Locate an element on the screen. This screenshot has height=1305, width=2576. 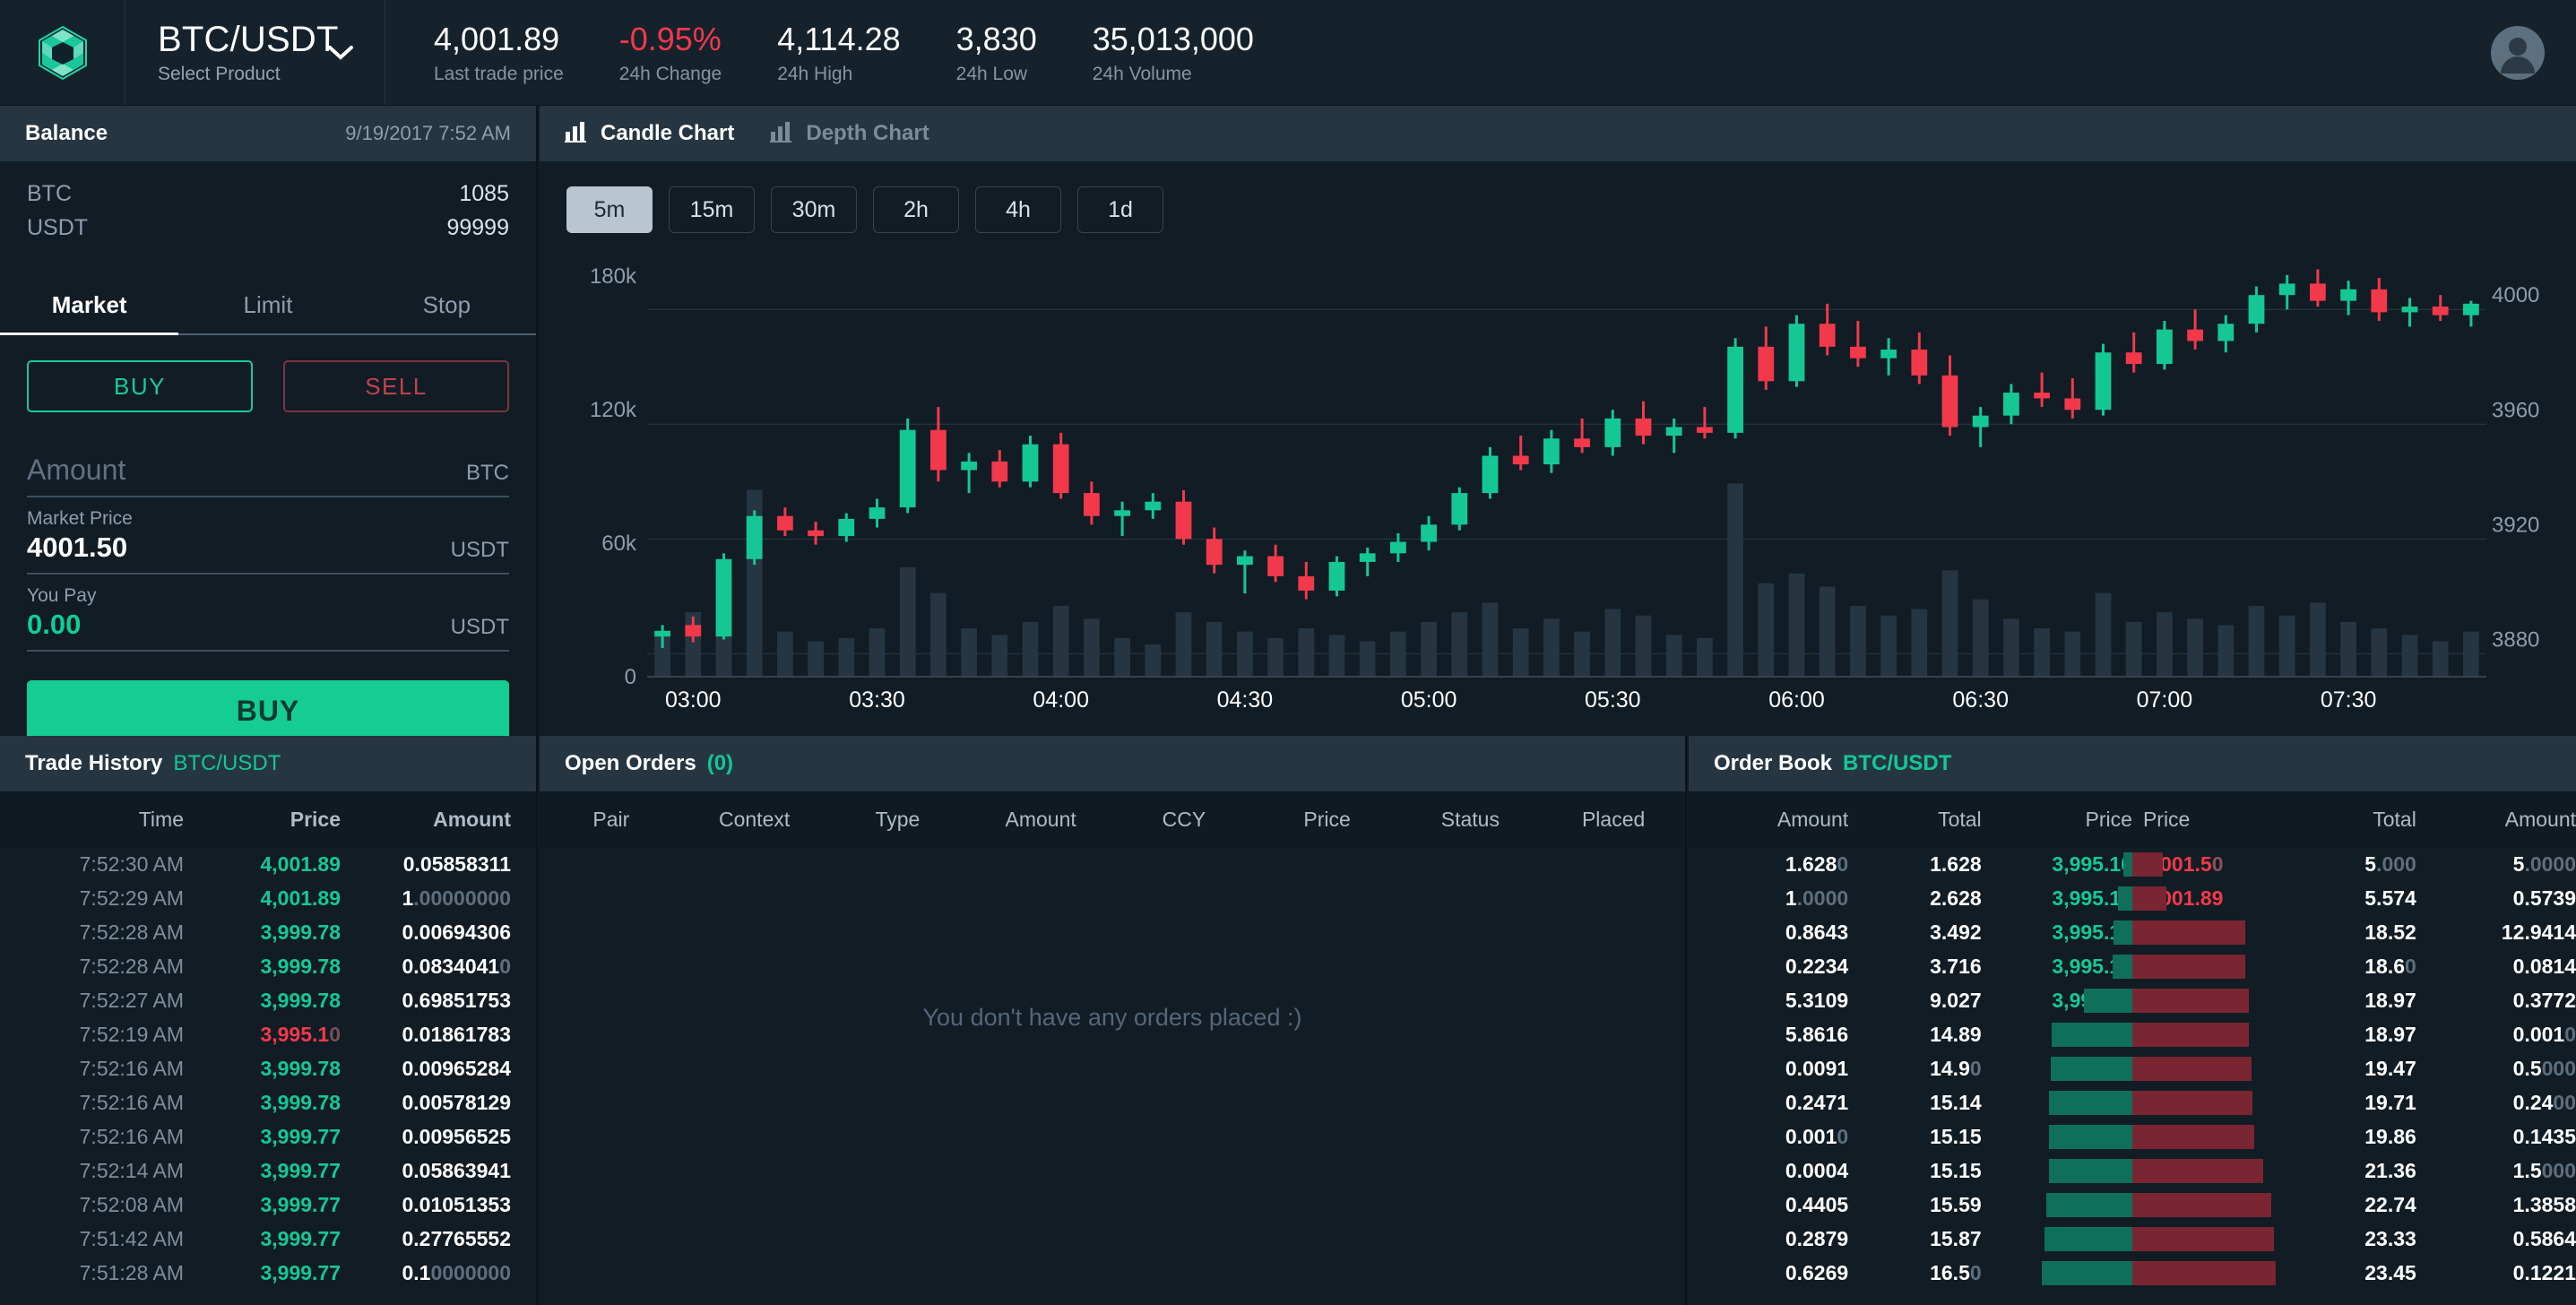
tab-market: Market is located at coordinates (89, 305).